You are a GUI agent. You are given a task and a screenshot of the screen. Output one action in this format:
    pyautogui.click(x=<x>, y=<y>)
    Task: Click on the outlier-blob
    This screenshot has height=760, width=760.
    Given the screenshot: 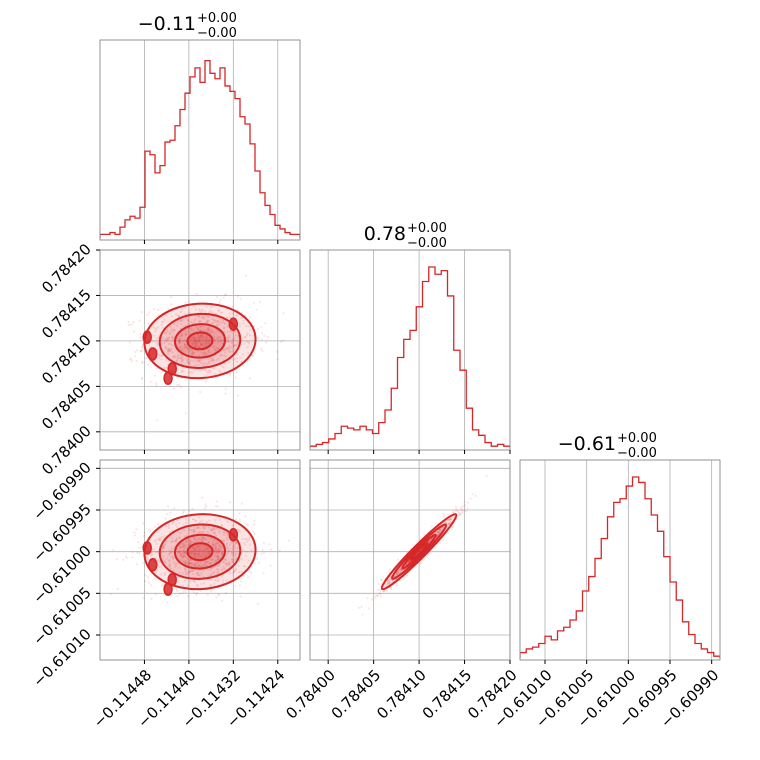 What is the action you would take?
    pyautogui.click(x=233, y=324)
    